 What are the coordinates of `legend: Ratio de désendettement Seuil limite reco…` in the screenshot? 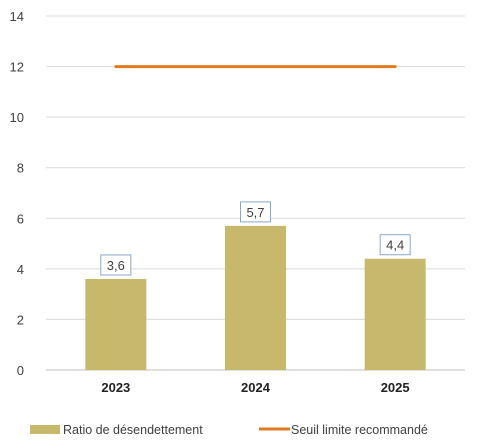 It's located at (229, 430).